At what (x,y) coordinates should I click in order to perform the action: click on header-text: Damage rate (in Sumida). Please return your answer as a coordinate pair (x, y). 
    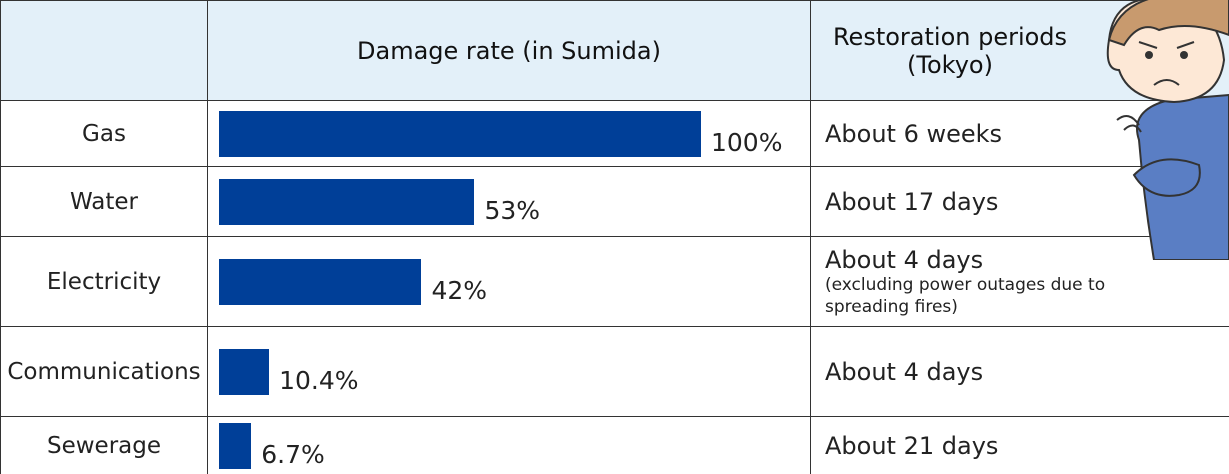
    Looking at the image, I should click on (509, 50).